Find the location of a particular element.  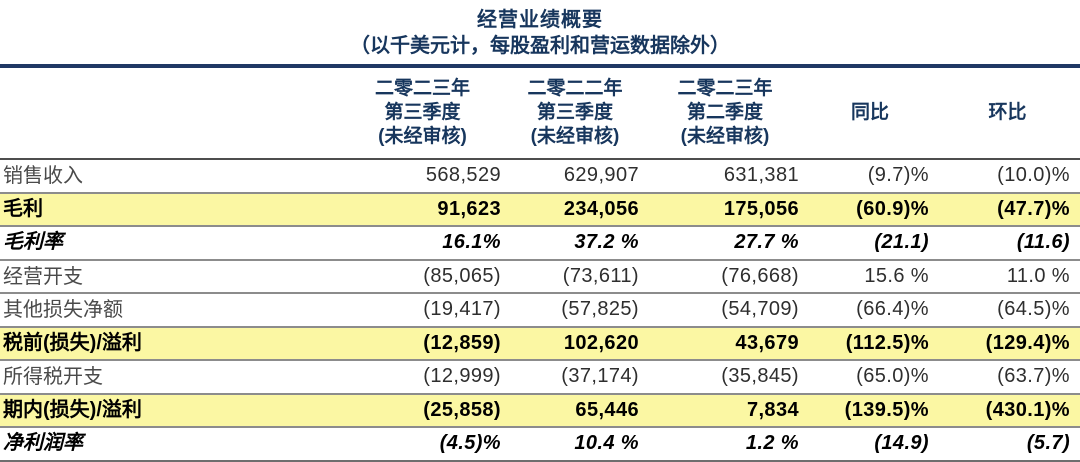

cell-q2-2023: 1.2 % is located at coordinates (772, 443).